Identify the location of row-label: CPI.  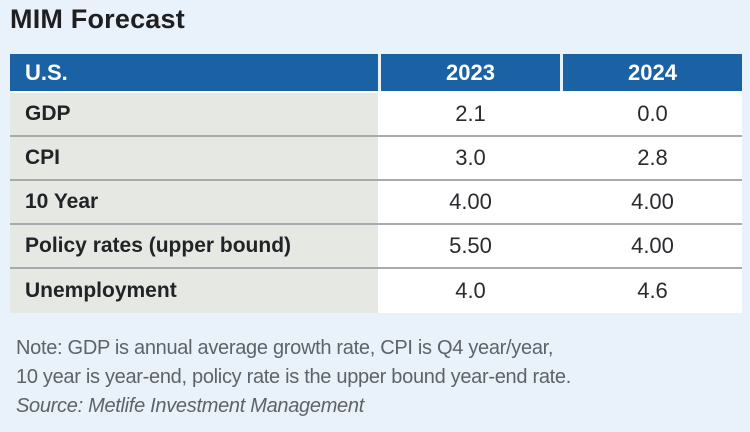
(194, 158).